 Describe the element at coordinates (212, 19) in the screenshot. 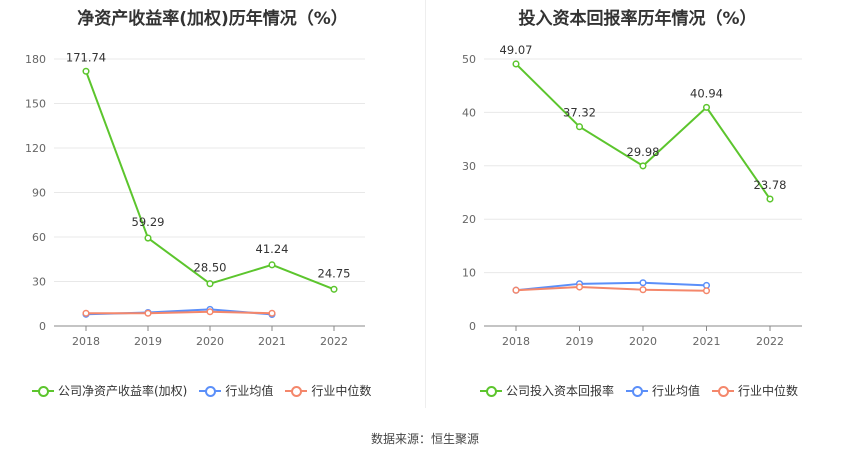

I see `roe-chart-title: 净资产收益率(加权)历年情况（%）` at that location.